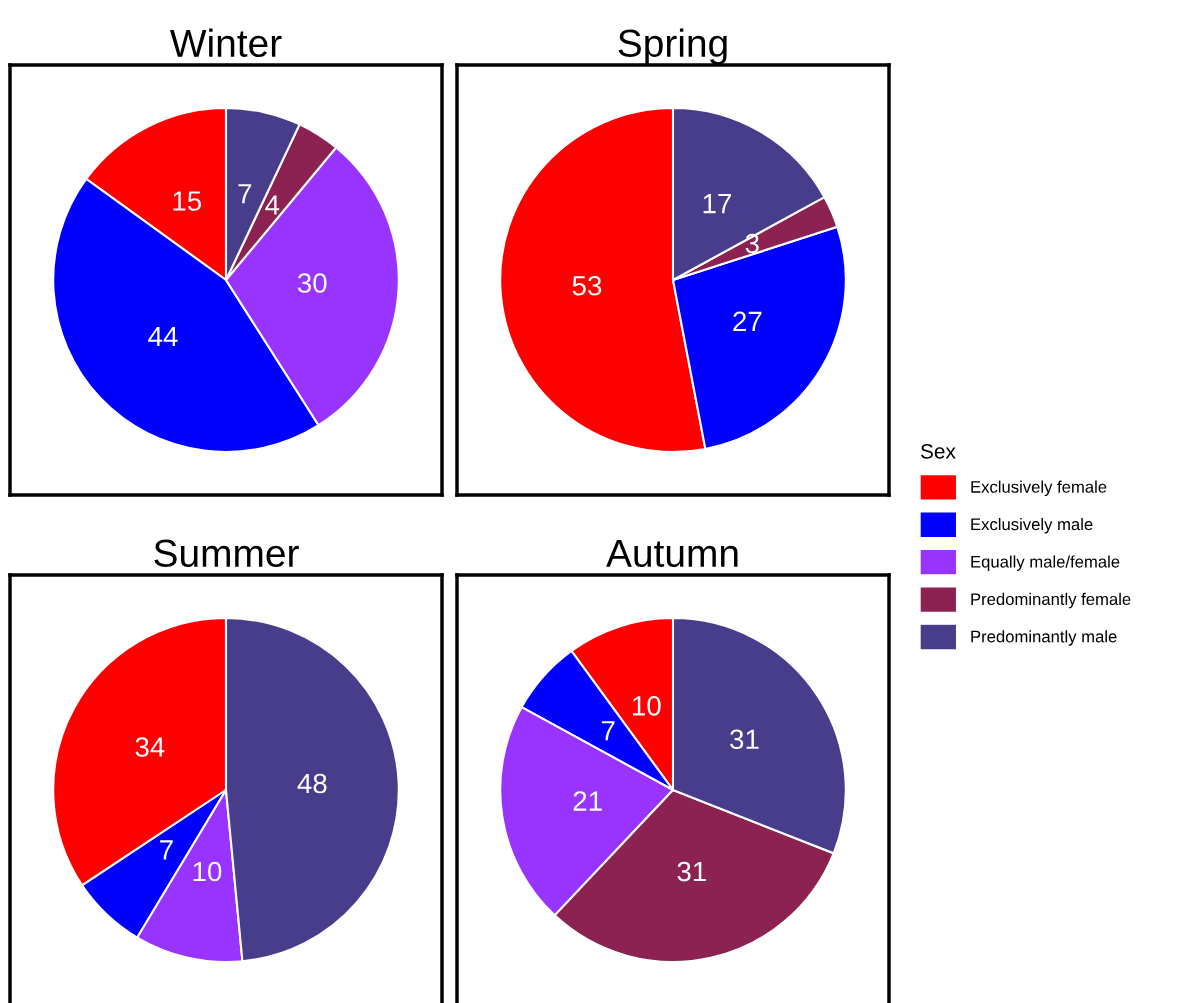  I want to click on data-label: 3, so click(752, 243).